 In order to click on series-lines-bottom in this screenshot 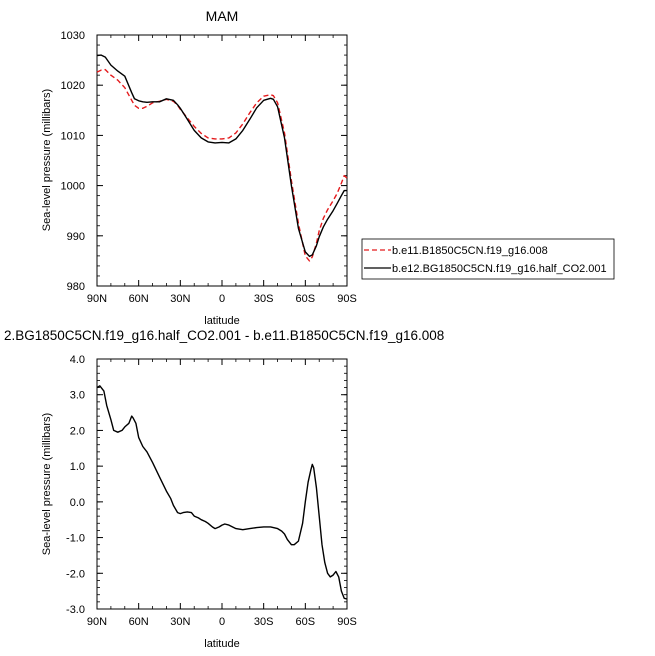, I will do `click(222, 492)`.